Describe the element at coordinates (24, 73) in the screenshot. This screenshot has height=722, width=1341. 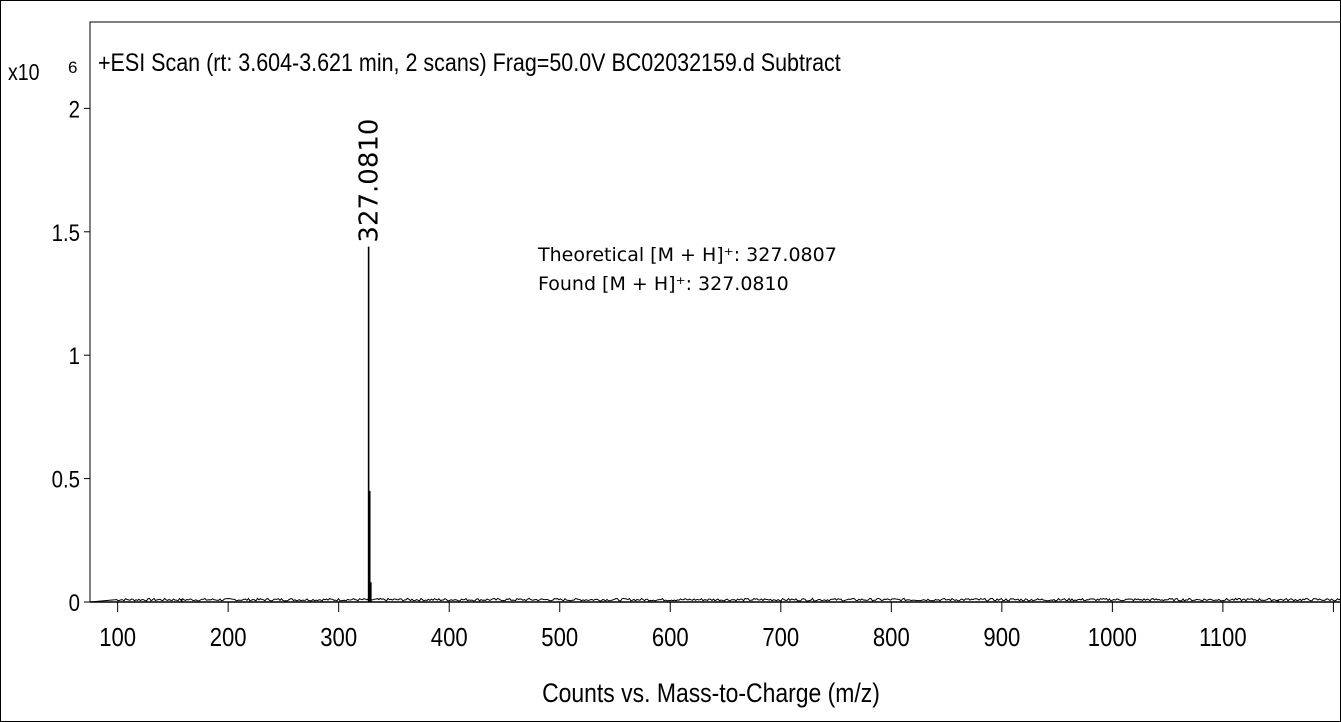
I see `y-multiplier-label: x10` at that location.